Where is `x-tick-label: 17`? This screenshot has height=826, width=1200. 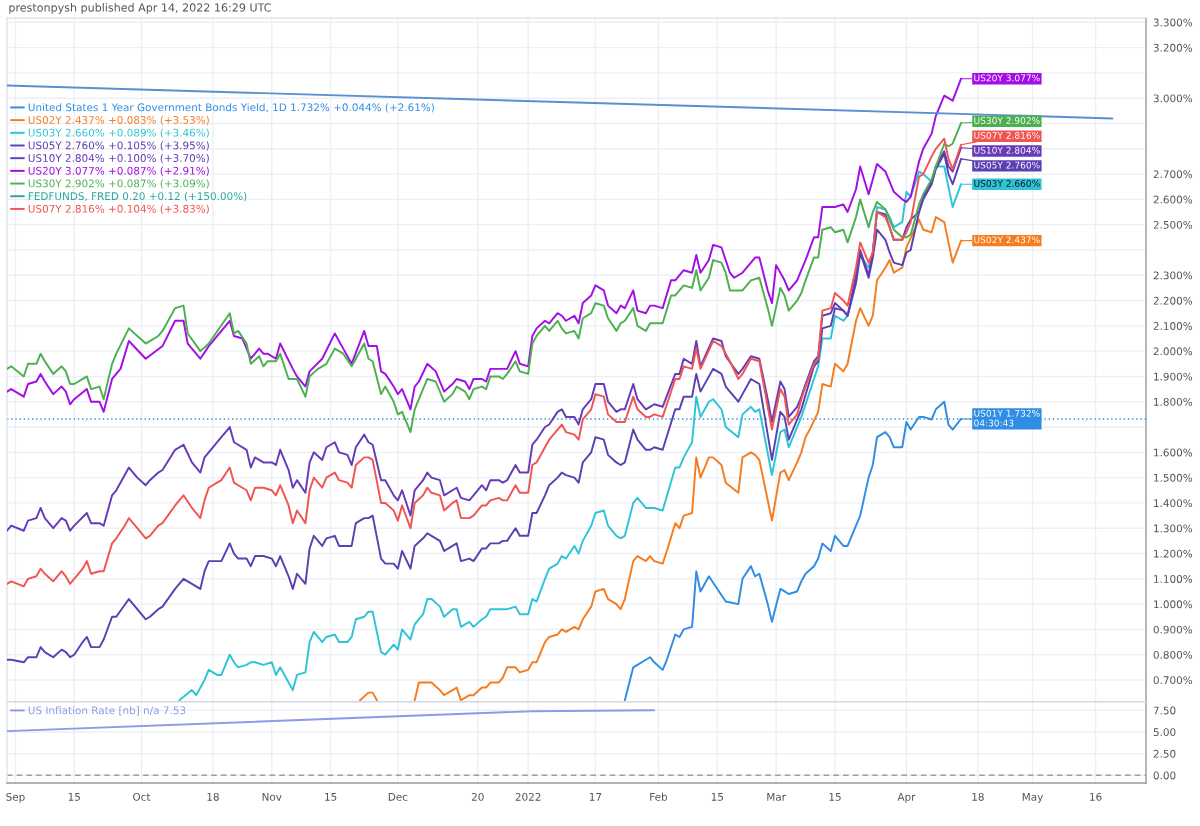
x-tick-label: 17 is located at coordinates (595, 797).